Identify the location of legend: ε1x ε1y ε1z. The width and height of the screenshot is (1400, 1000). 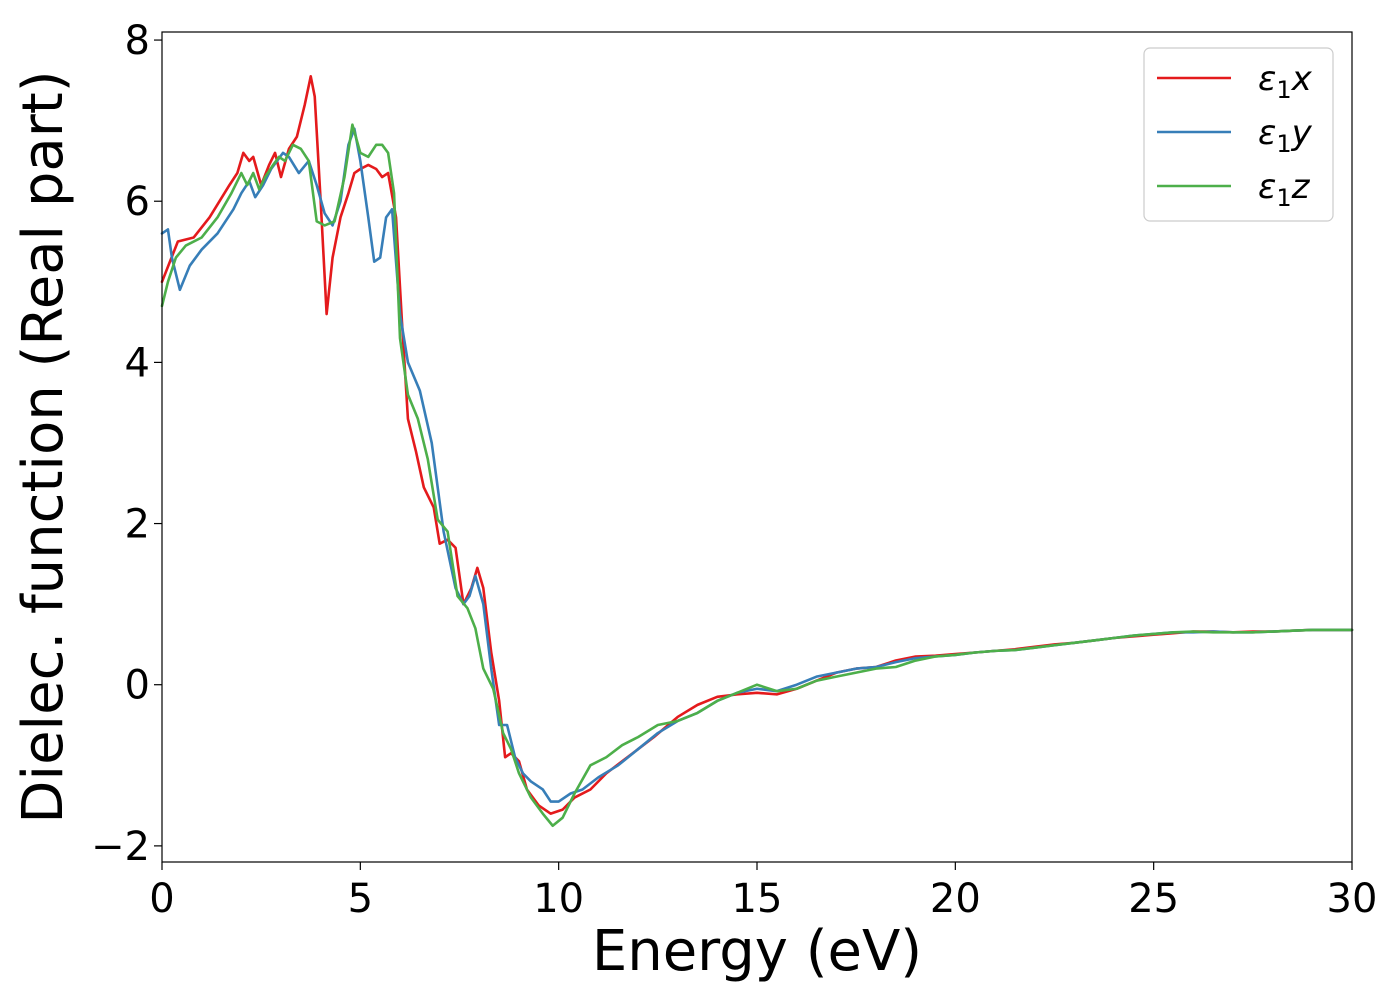
(1238, 134).